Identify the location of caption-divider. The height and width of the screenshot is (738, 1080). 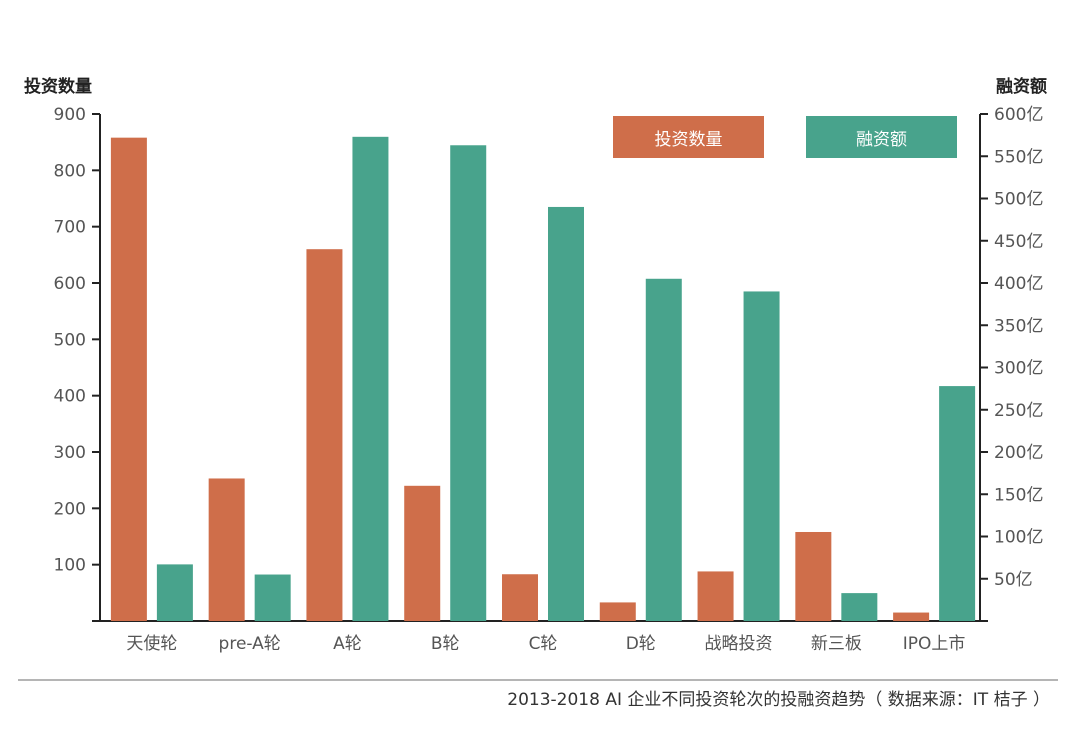
(538, 680).